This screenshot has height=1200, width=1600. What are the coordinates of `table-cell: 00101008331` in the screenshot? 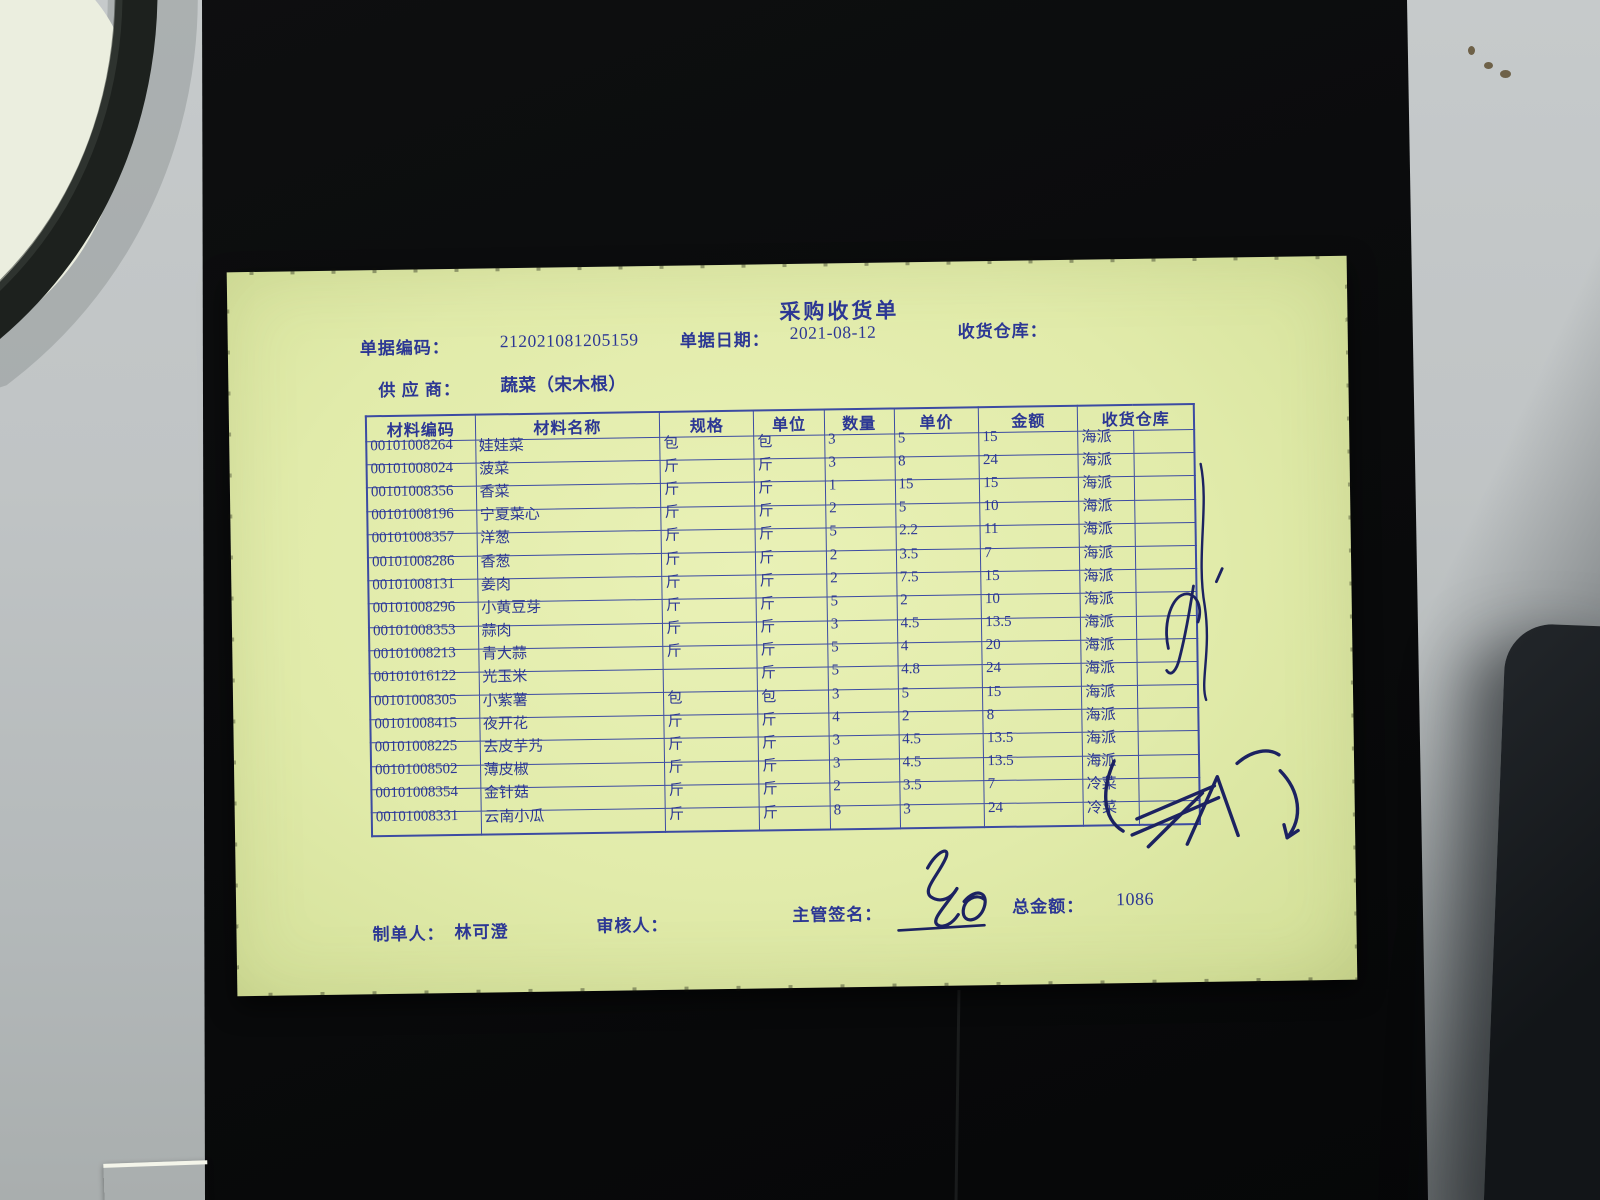 It's located at (426, 822).